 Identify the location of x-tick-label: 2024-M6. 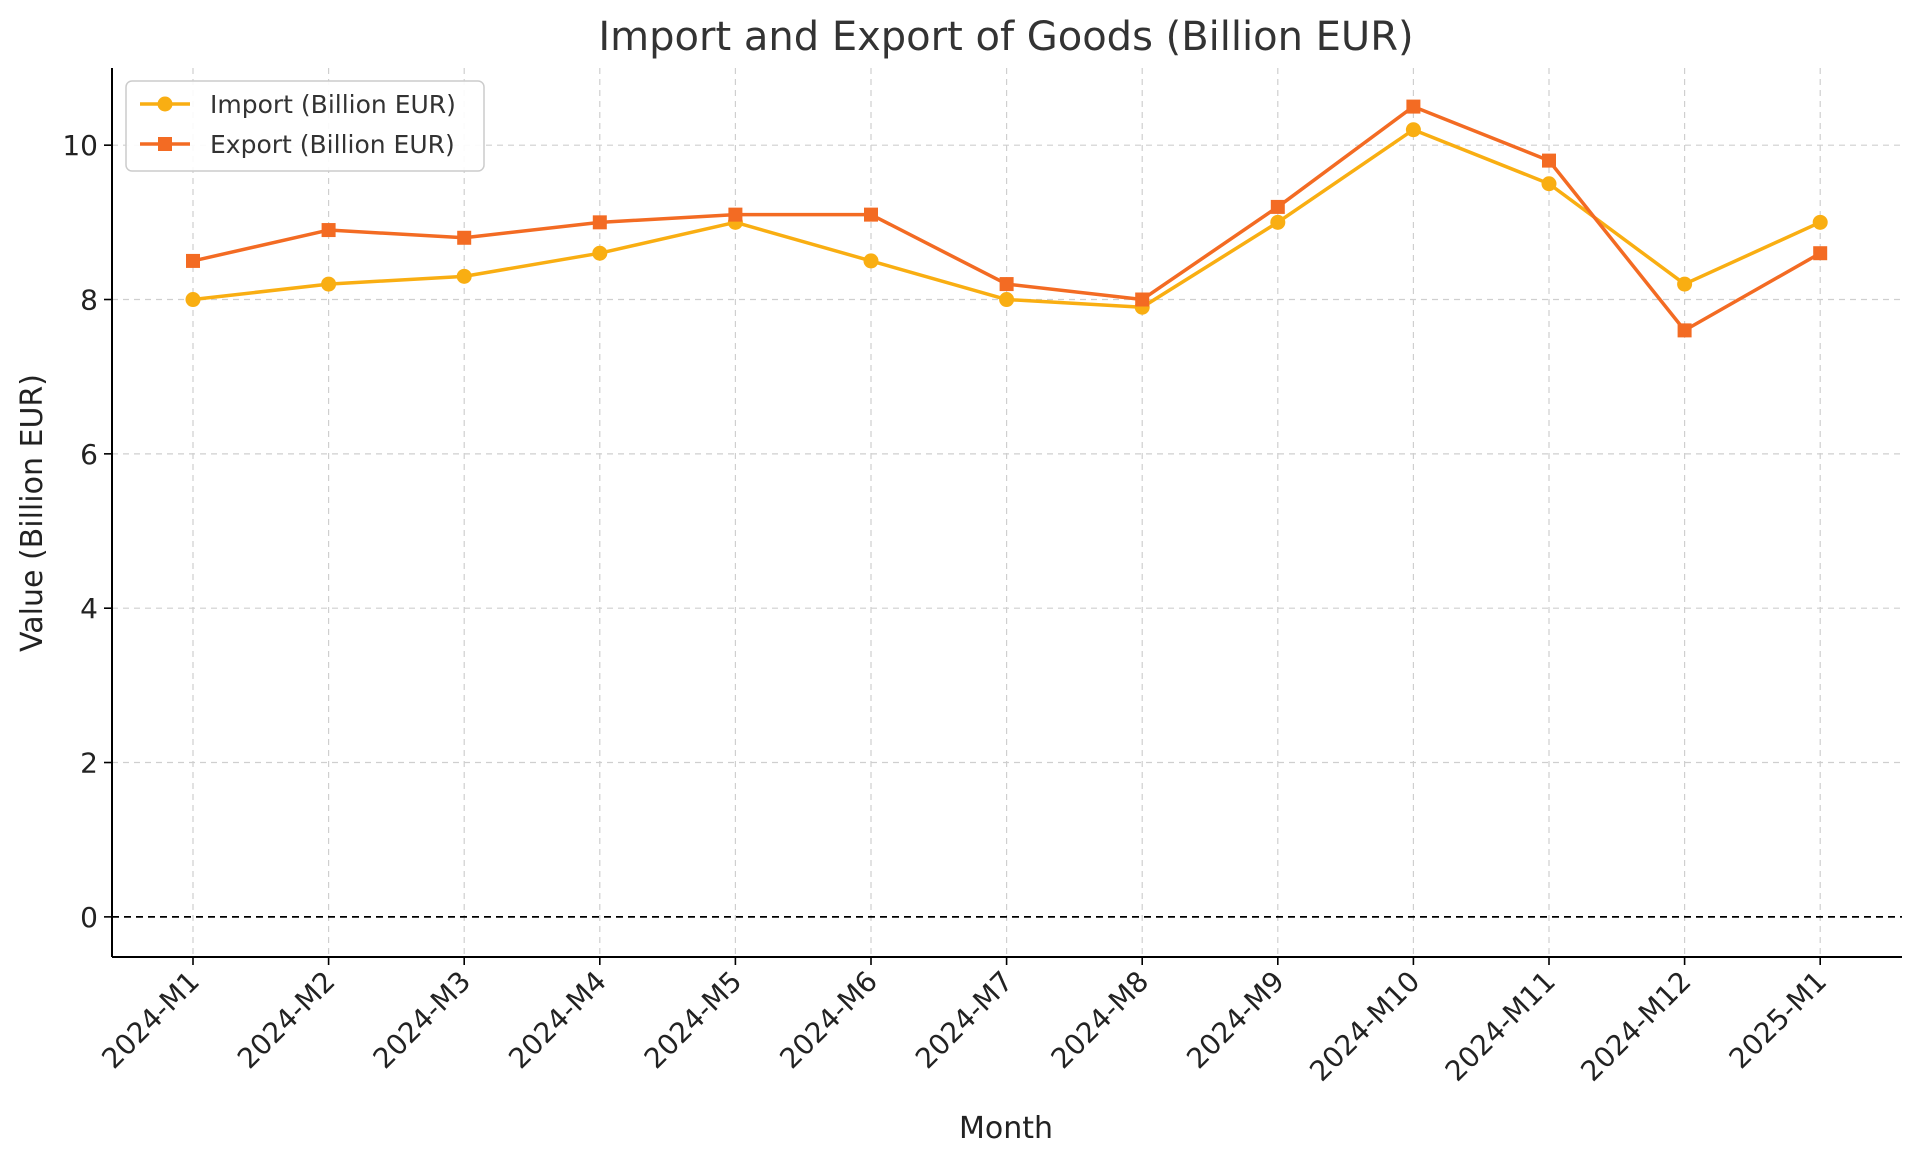
(828, 1020).